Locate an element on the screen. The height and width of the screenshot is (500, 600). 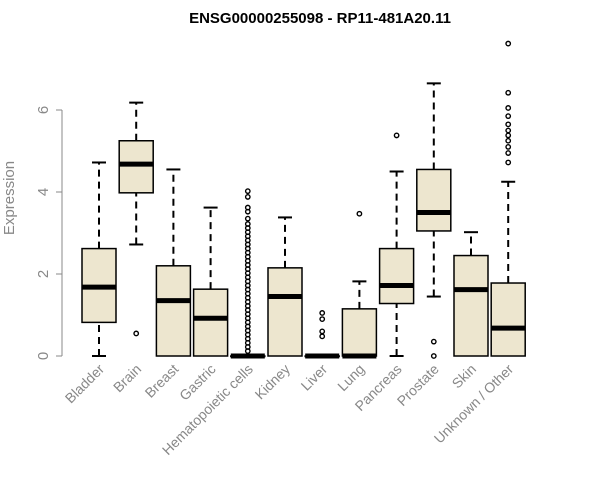
box-kidney is located at coordinates (285, 286).